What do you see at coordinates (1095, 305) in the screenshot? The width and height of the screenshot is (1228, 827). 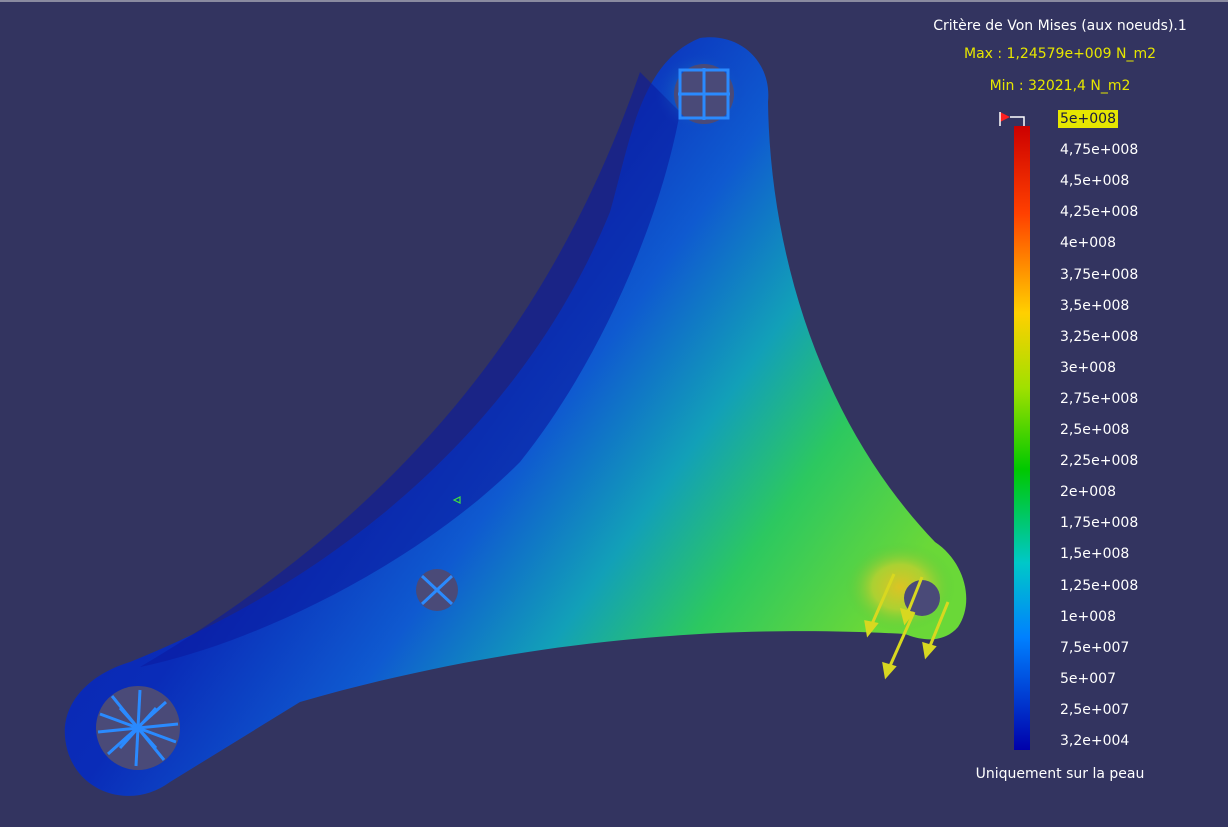 I see `legend-tick-label: 3,5e+008` at bounding box center [1095, 305].